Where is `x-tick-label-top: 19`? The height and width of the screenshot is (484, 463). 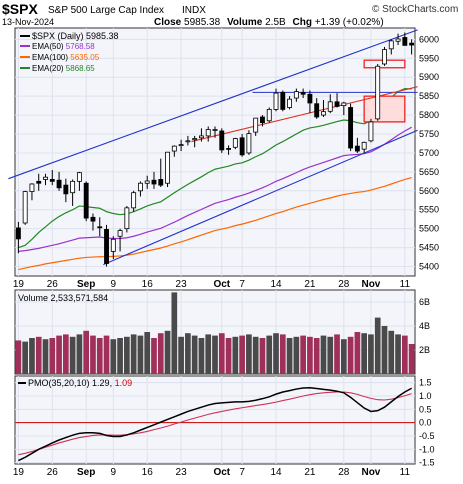
x-tick-label-top: 19 is located at coordinates (19, 284).